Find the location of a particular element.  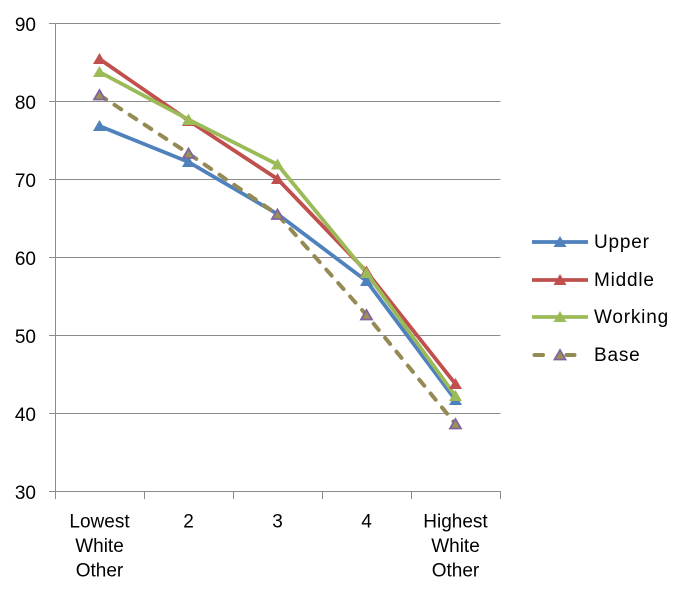

svg-text: 3 is located at coordinates (277, 522).